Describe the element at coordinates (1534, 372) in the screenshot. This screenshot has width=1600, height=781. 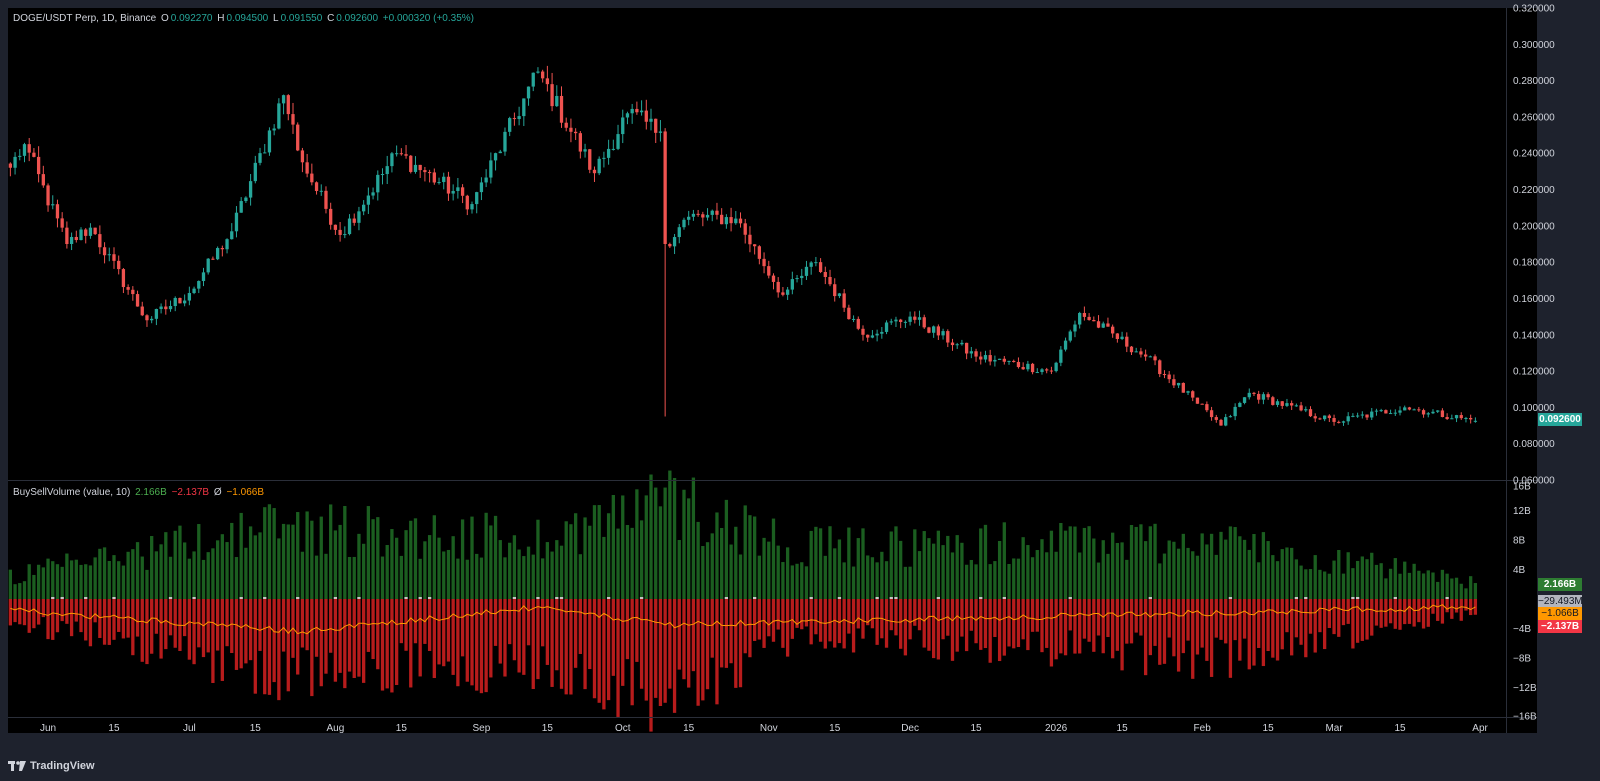
I see `price-tick-label: 0.120000` at that location.